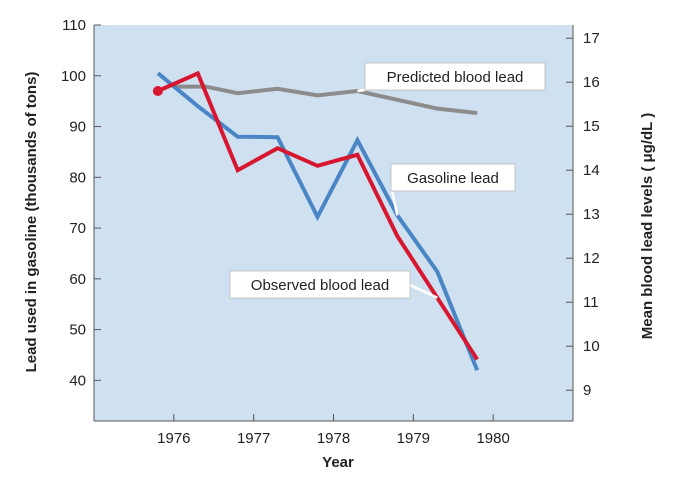  I want to click on left-tick-label: 50, so click(77, 330).